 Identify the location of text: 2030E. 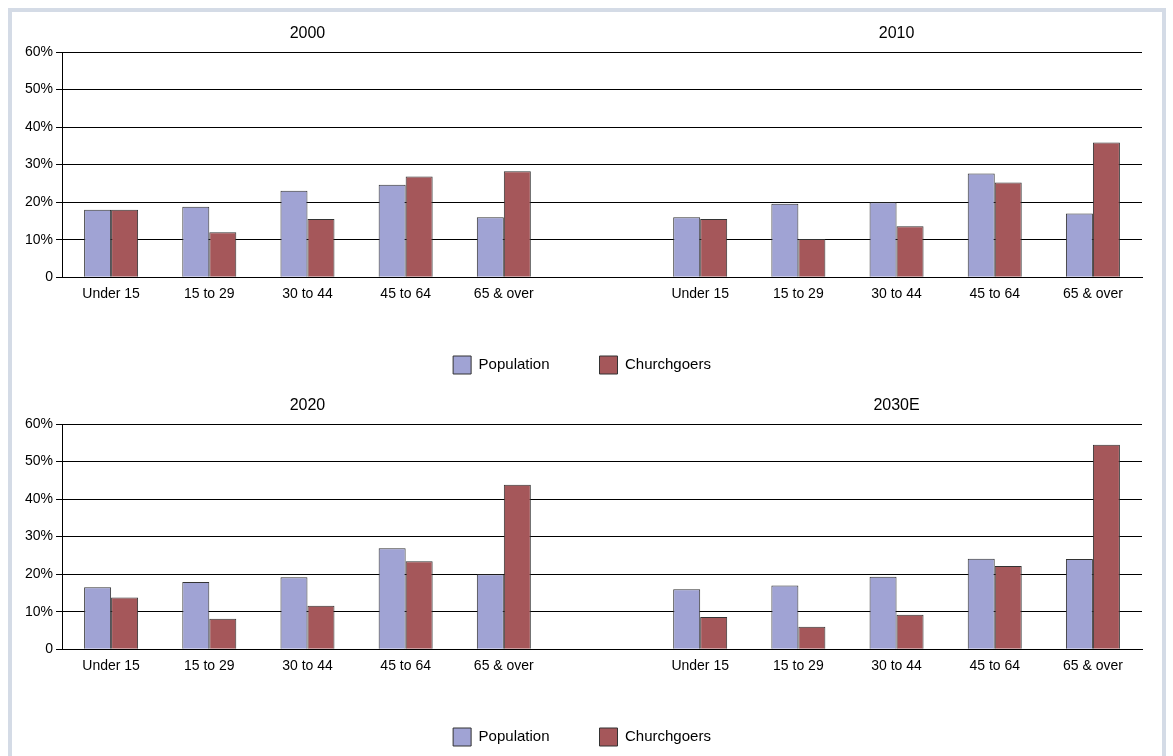
(896, 405).